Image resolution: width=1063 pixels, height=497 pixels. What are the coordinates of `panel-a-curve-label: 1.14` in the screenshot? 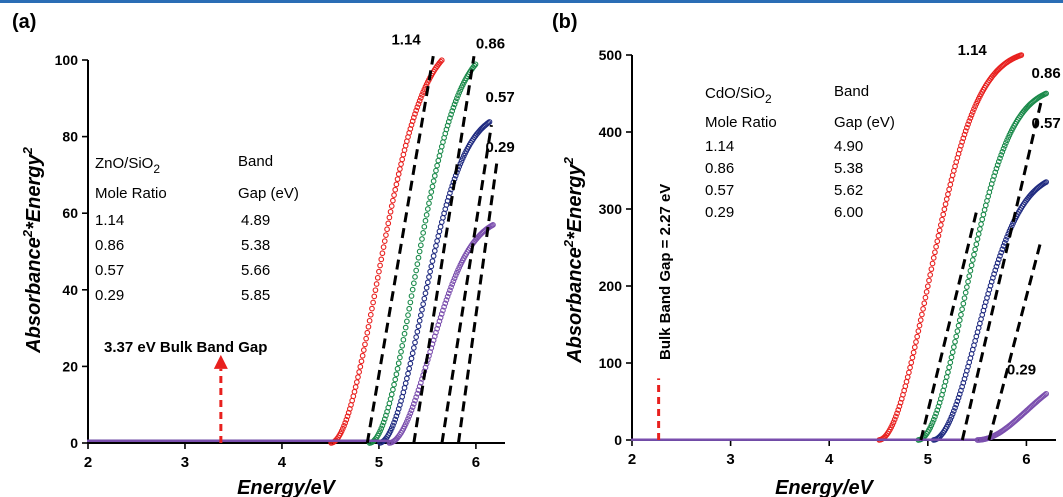 It's located at (406, 40).